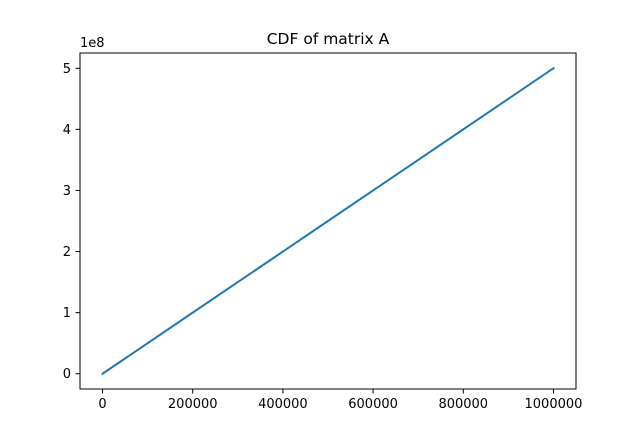 This screenshot has width=640, height=438. What do you see at coordinates (67, 252) in the screenshot?
I see `y-tick-label: 2` at bounding box center [67, 252].